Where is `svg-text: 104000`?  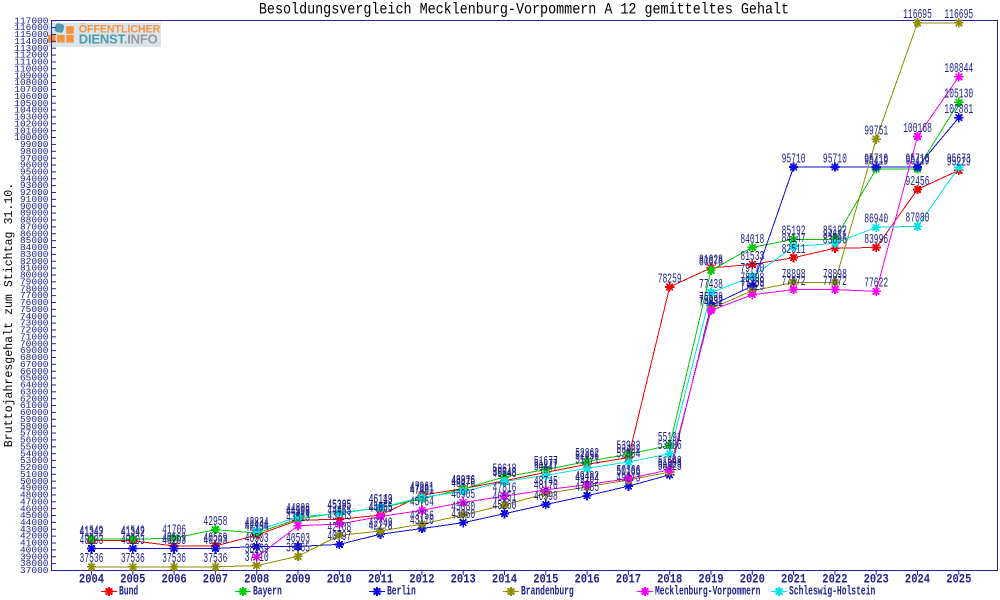
svg-text: 104000 is located at coordinates (31, 110).